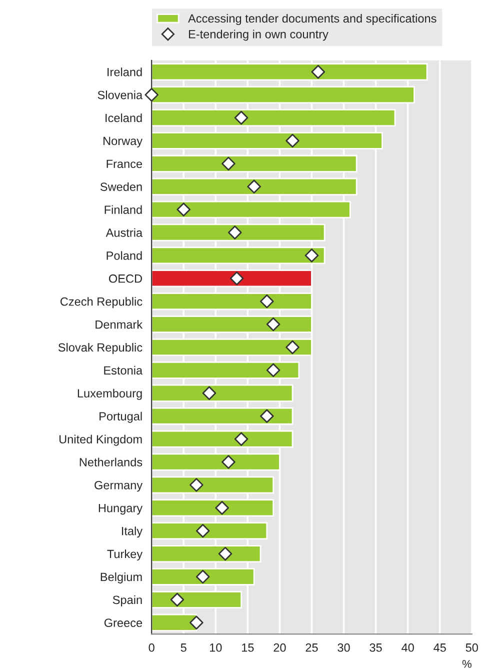  Describe the element at coordinates (121, 578) in the screenshot. I see `y-tick-label: Belgium` at that location.